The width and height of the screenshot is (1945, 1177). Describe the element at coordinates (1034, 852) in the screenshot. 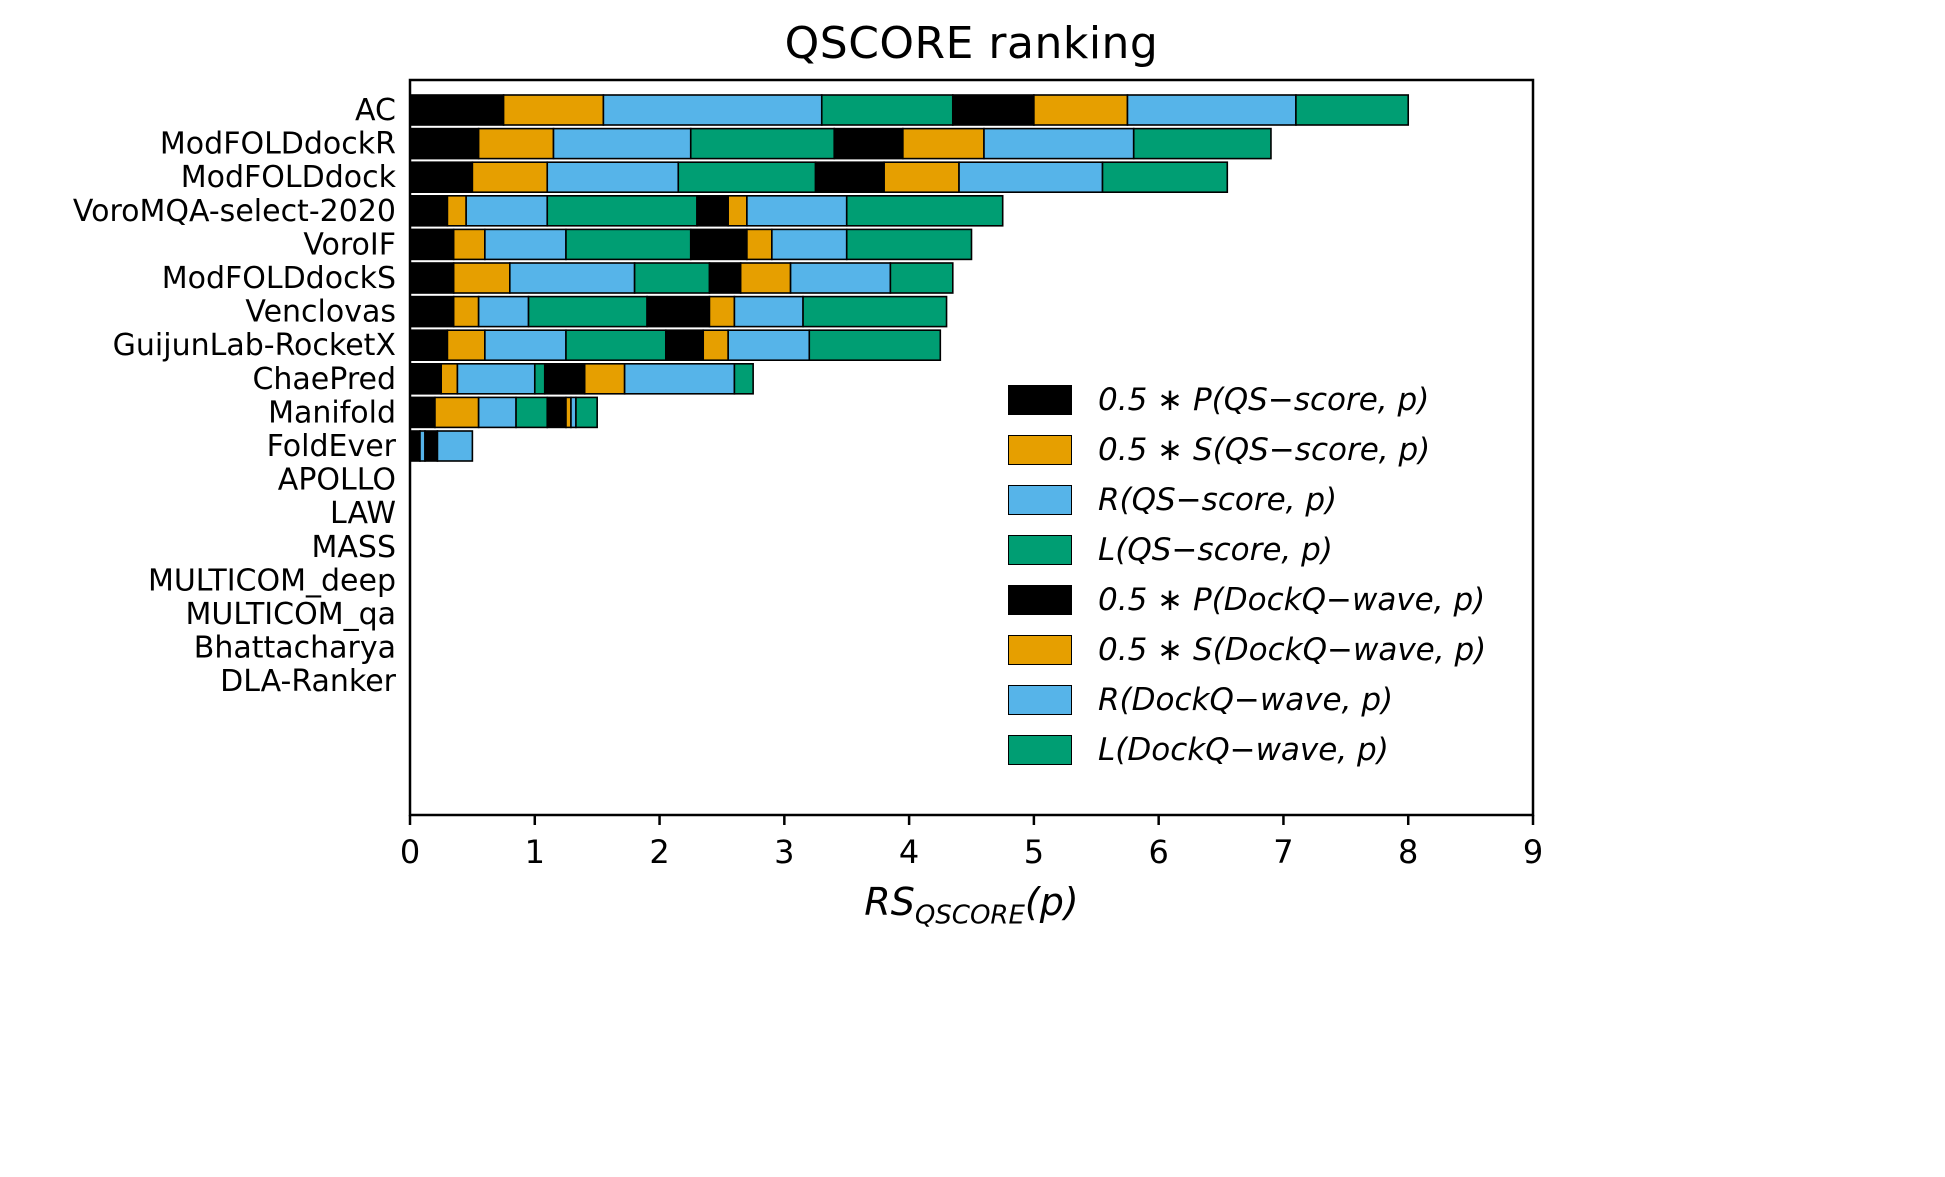

I see `x-tick-label: 5` at that location.